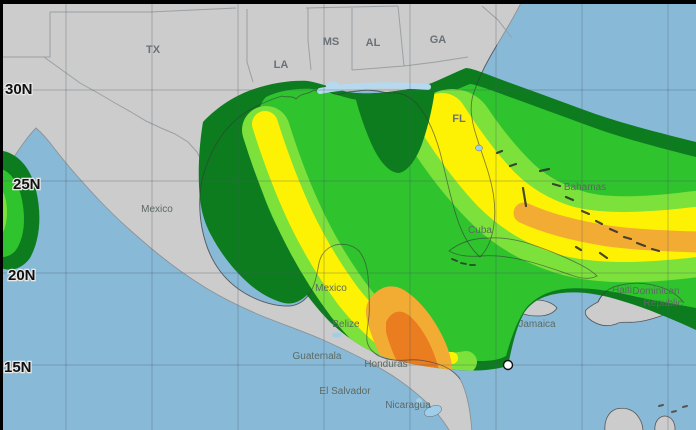 Image resolution: width=696 pixels, height=430 pixels. What do you see at coordinates (317, 356) in the screenshot?
I see `label-guatemala: Guatemala` at bounding box center [317, 356].